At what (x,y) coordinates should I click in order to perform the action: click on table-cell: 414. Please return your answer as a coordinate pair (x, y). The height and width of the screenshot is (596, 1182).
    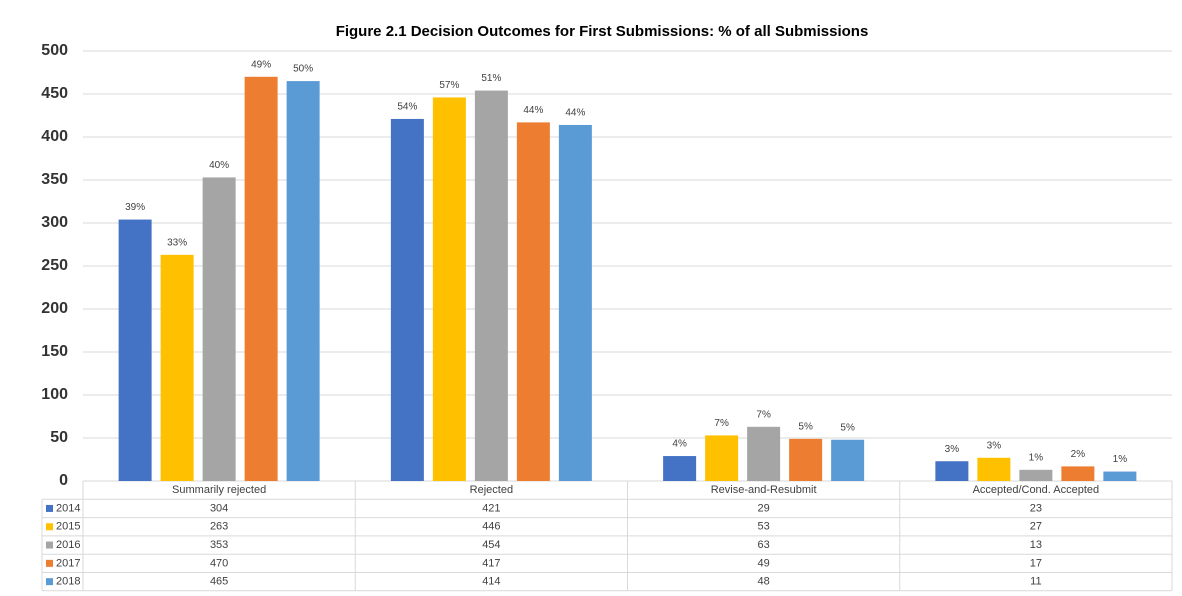
    Looking at the image, I should click on (491, 582).